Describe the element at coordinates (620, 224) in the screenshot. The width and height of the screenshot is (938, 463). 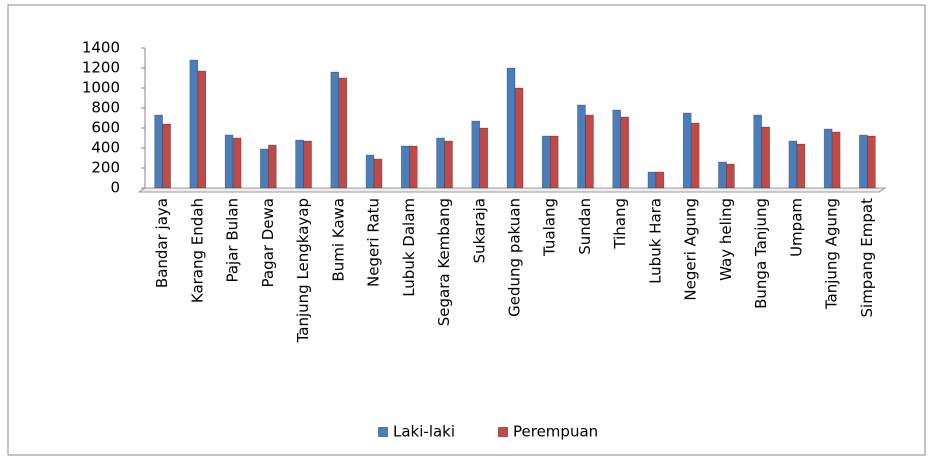
I see `x-tick-label: Tihang` at that location.